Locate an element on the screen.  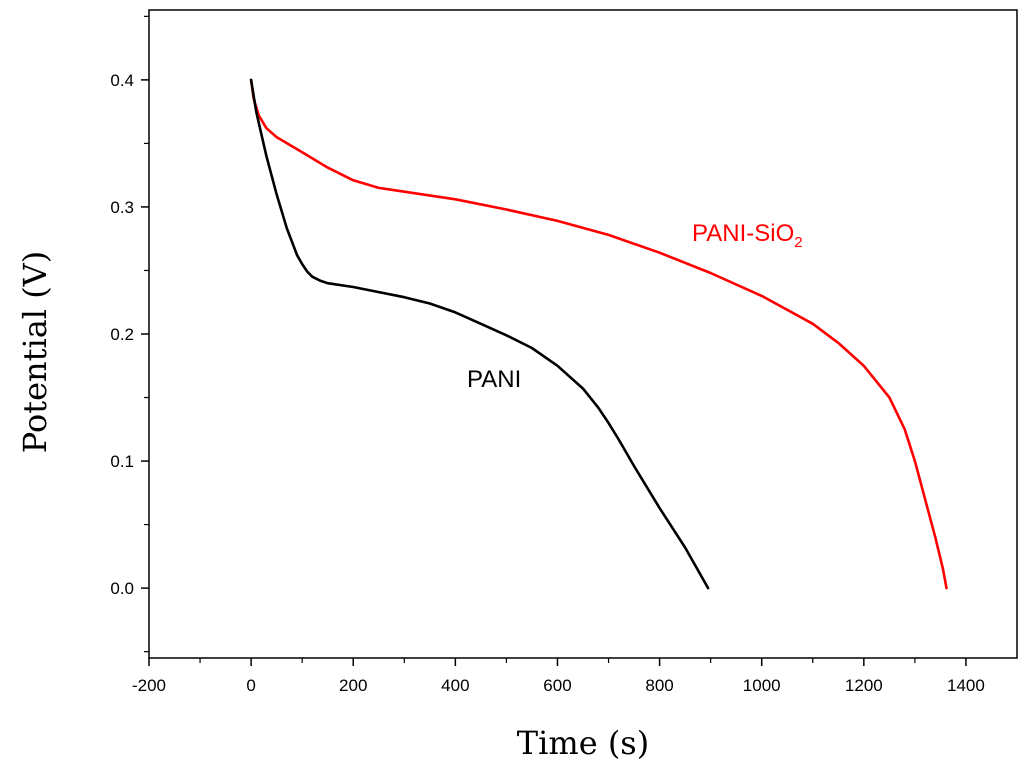
x-tick-label: 0 is located at coordinates (250, 685).